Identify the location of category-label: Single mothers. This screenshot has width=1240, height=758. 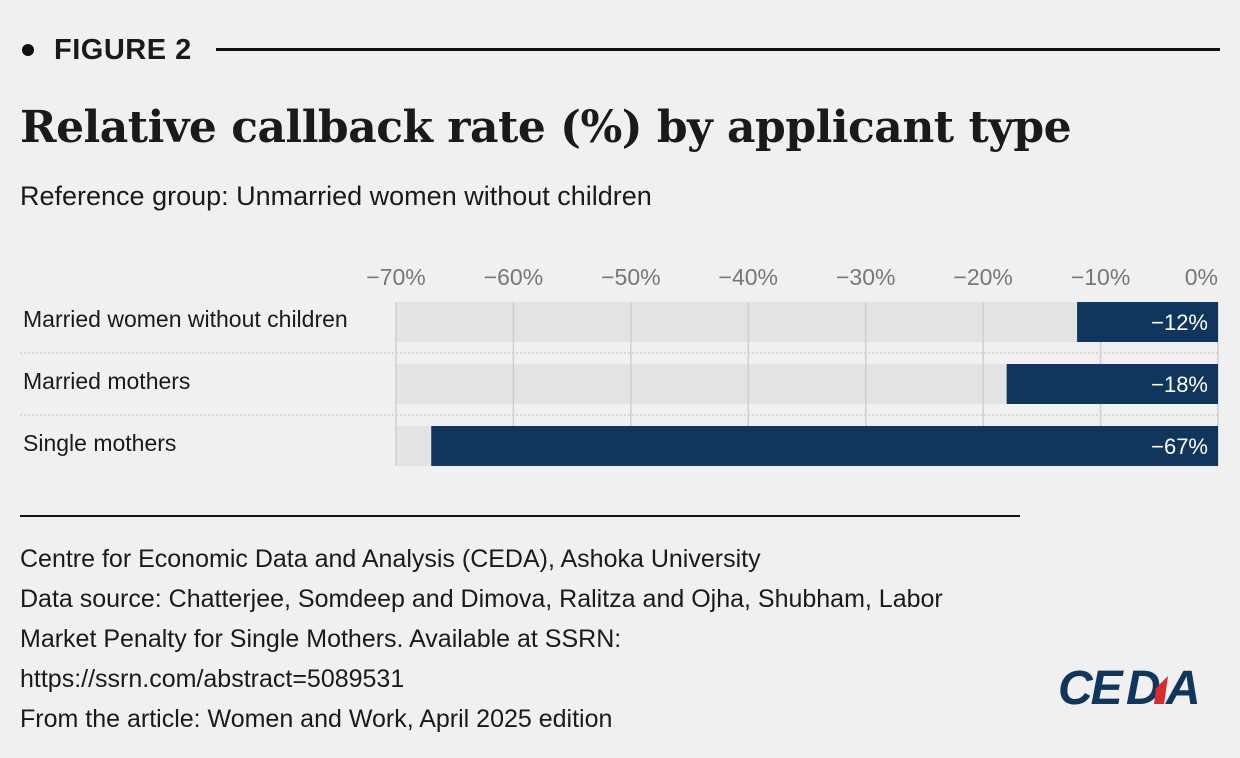
(99, 443).